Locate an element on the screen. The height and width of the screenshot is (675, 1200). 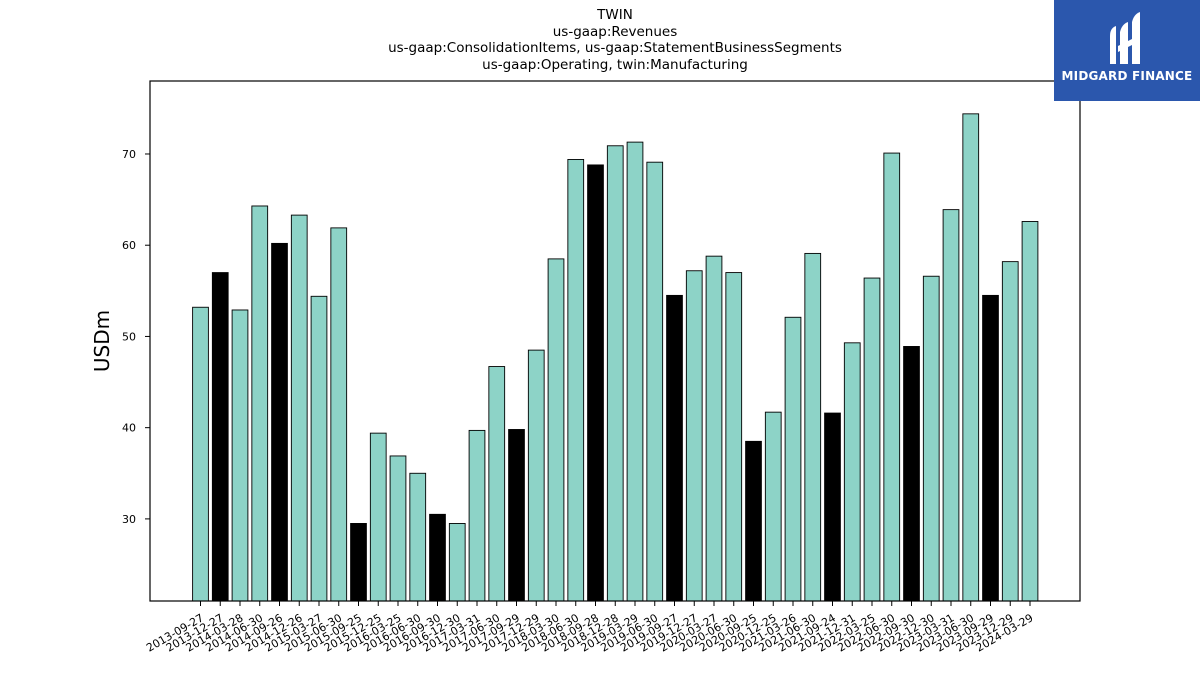
y-tick-label: 30 is located at coordinates (129, 519).